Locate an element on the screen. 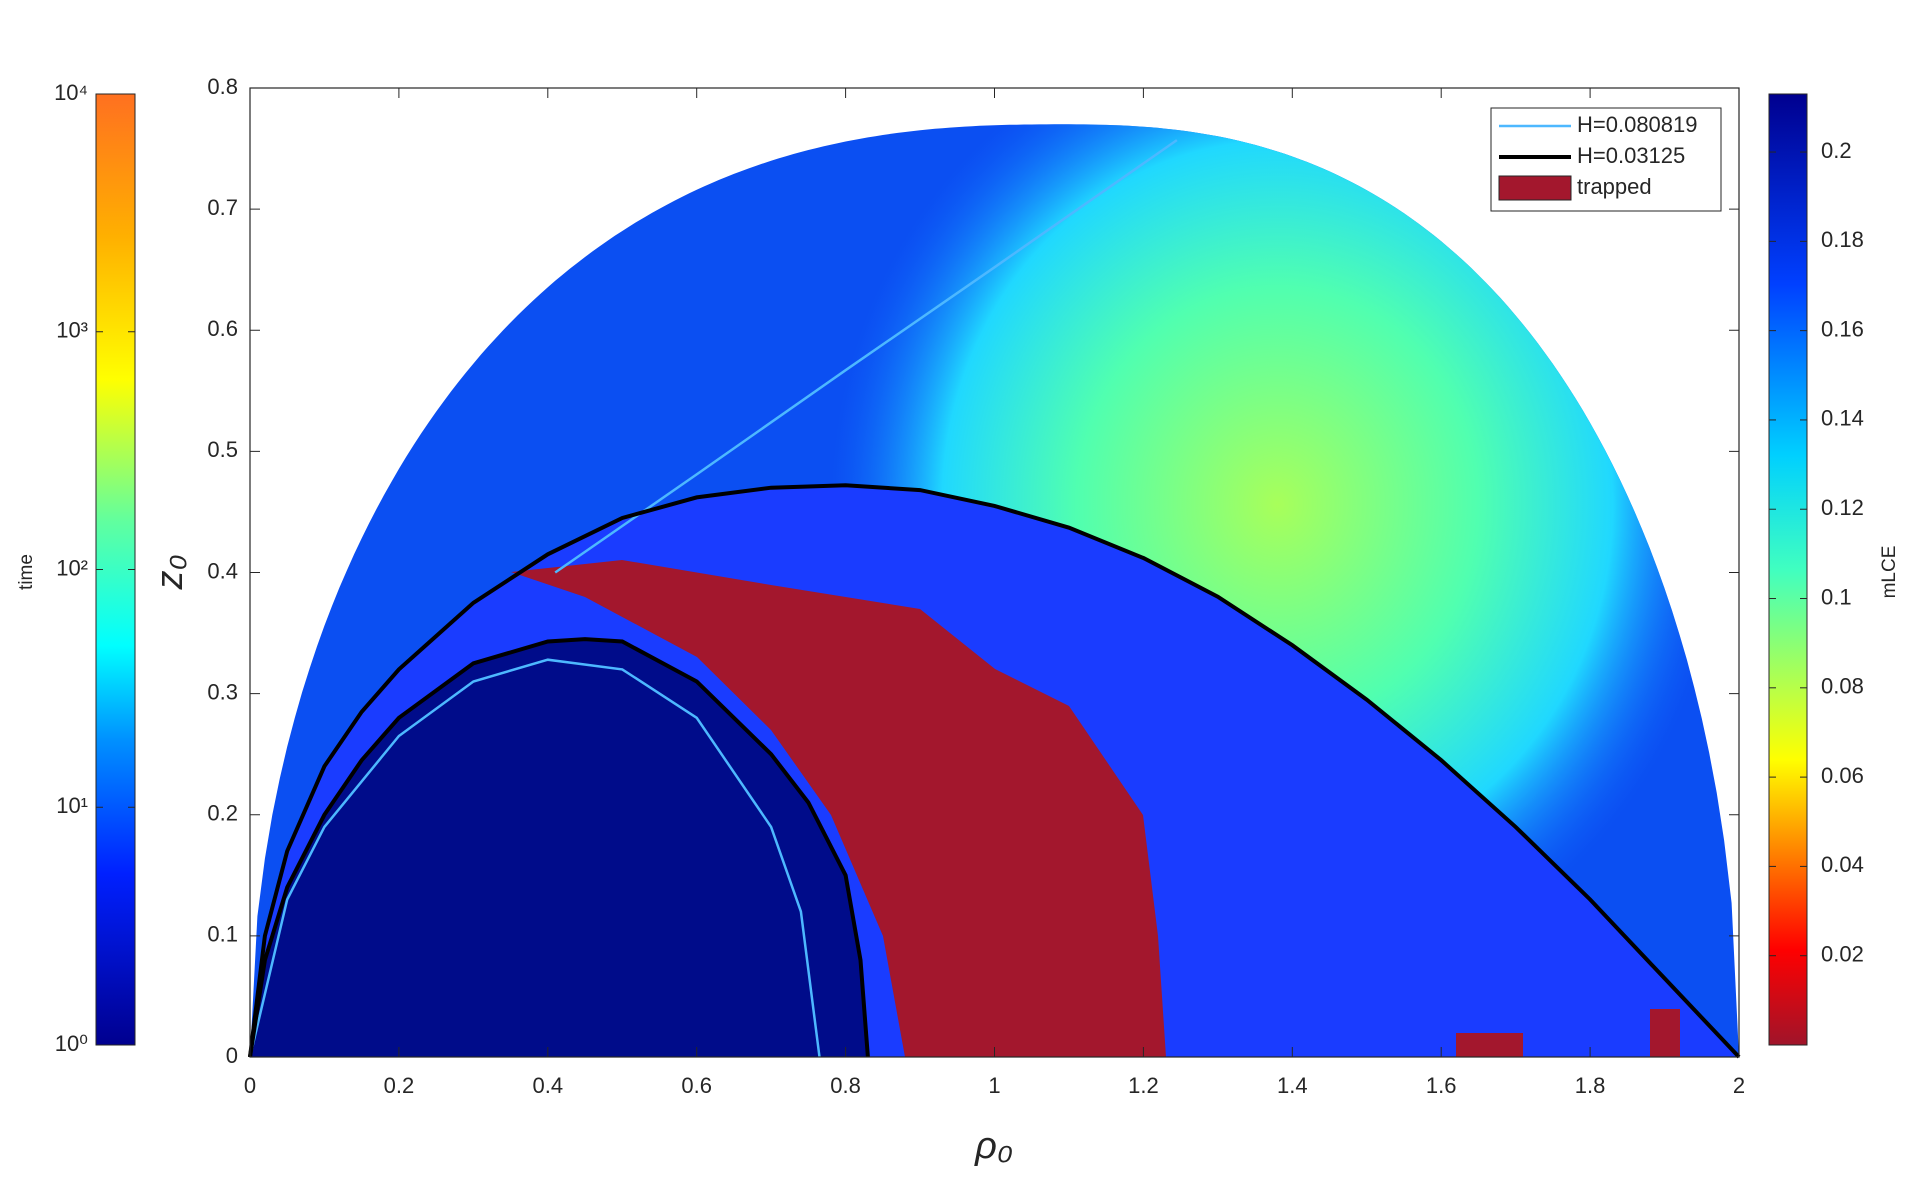 The width and height of the screenshot is (1913, 1182). legend-swatch is located at coordinates (1535, 188).